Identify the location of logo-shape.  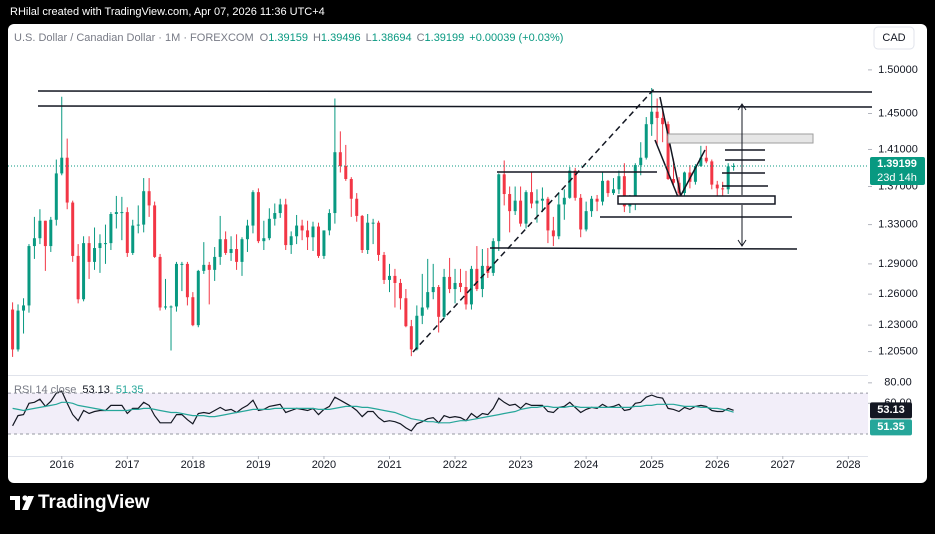
(17, 503).